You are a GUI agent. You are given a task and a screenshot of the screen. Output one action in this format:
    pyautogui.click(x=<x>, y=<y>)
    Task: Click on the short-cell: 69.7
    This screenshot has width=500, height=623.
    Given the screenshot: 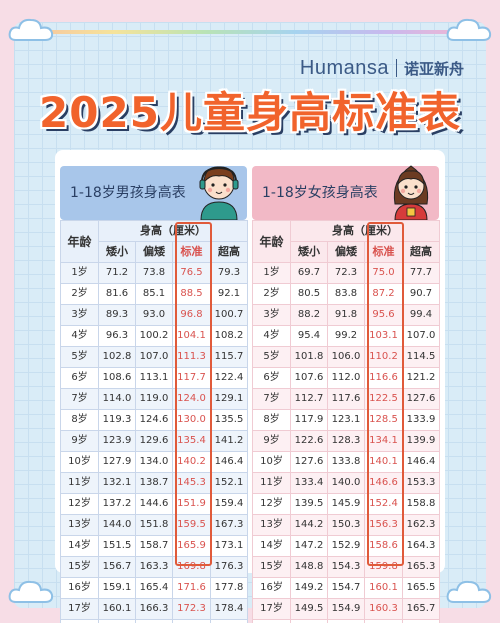 What is the action you would take?
    pyautogui.click(x=309, y=273)
    